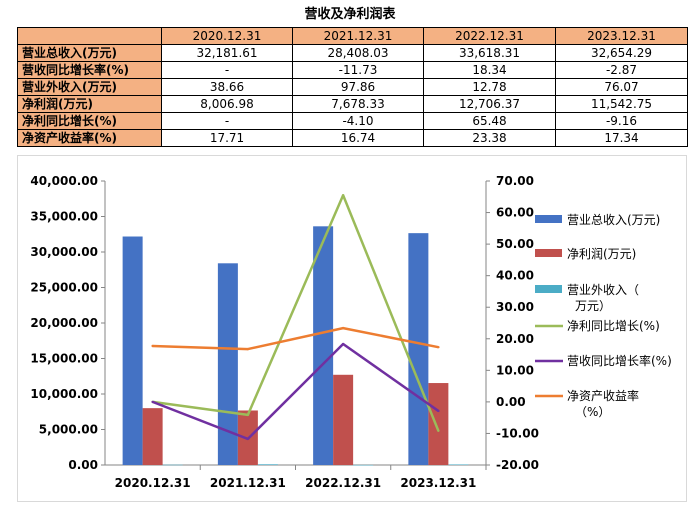 Image resolution: width=700 pixels, height=507 pixels. What do you see at coordinates (517, 433) in the screenshot?
I see `right-tick-label: -10.00` at bounding box center [517, 433].